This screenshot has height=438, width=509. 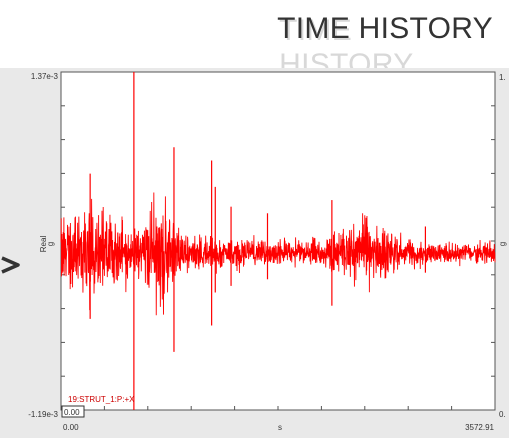 I want to click on arrow-right-icon, so click(x=10, y=265).